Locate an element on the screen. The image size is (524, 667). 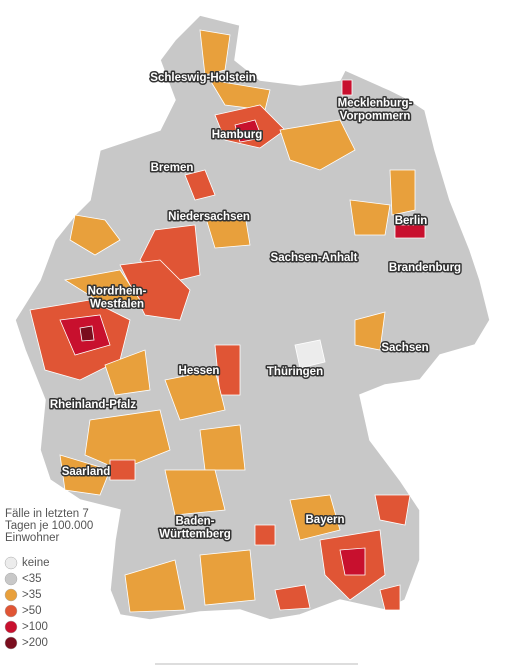
region-label: Westfalen is located at coordinates (117, 305).